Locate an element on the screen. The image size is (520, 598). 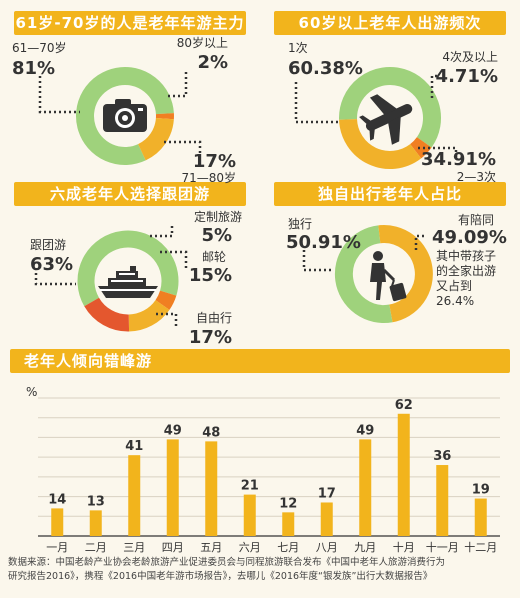
bar-value-label: 21 is located at coordinates (250, 486).